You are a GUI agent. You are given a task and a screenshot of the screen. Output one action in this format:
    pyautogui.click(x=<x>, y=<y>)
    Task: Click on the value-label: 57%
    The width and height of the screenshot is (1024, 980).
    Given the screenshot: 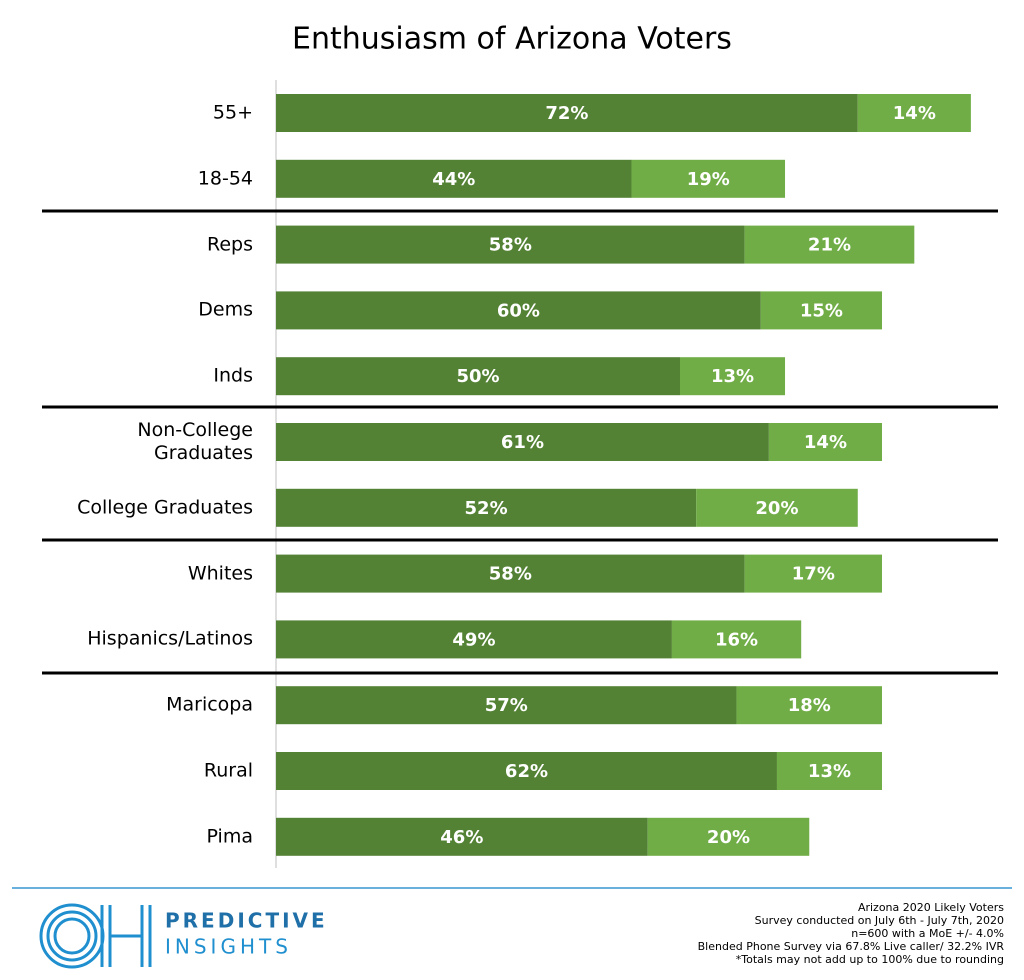 What is the action you would take?
    pyautogui.click(x=506, y=705)
    